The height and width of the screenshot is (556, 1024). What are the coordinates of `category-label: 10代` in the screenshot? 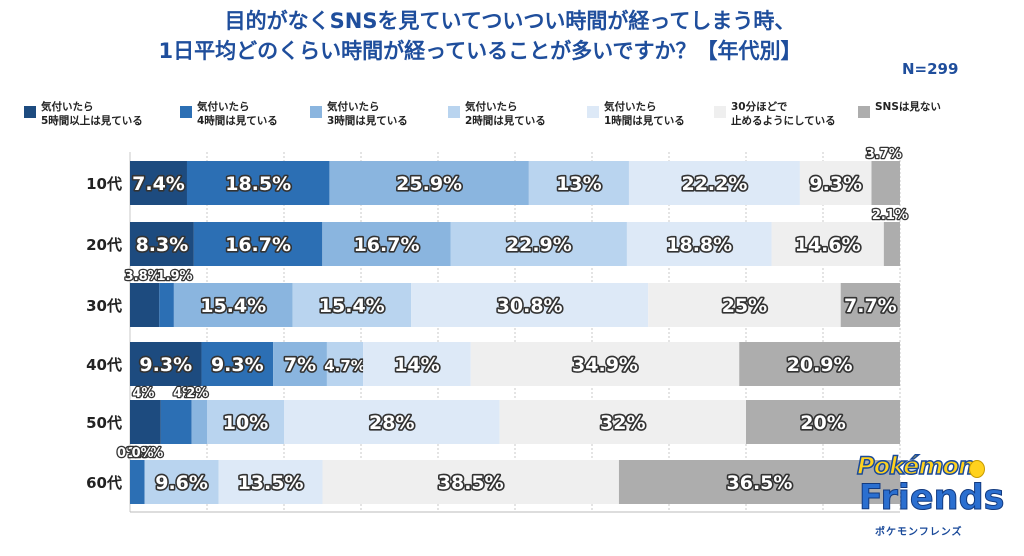 It's located at (104, 184).